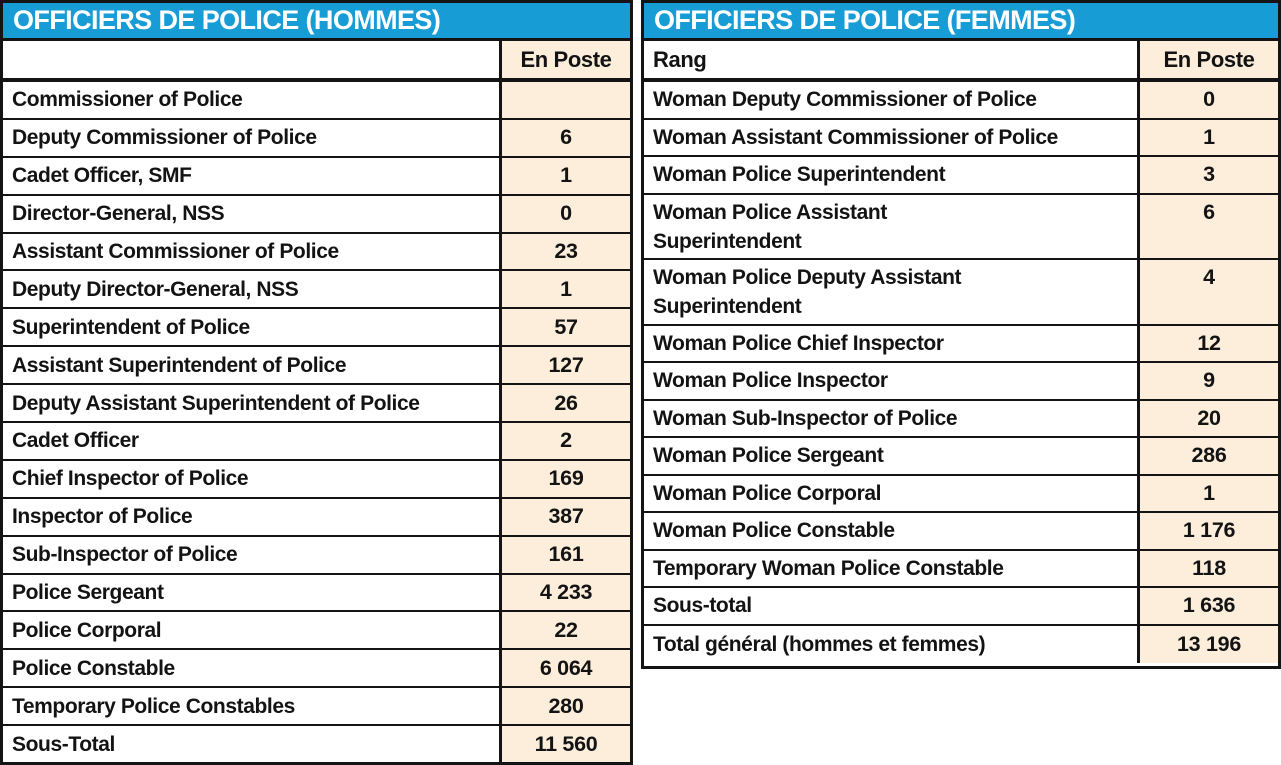 The width and height of the screenshot is (1281, 765). I want to click on rank-cell: Police Corporal, so click(252, 630).